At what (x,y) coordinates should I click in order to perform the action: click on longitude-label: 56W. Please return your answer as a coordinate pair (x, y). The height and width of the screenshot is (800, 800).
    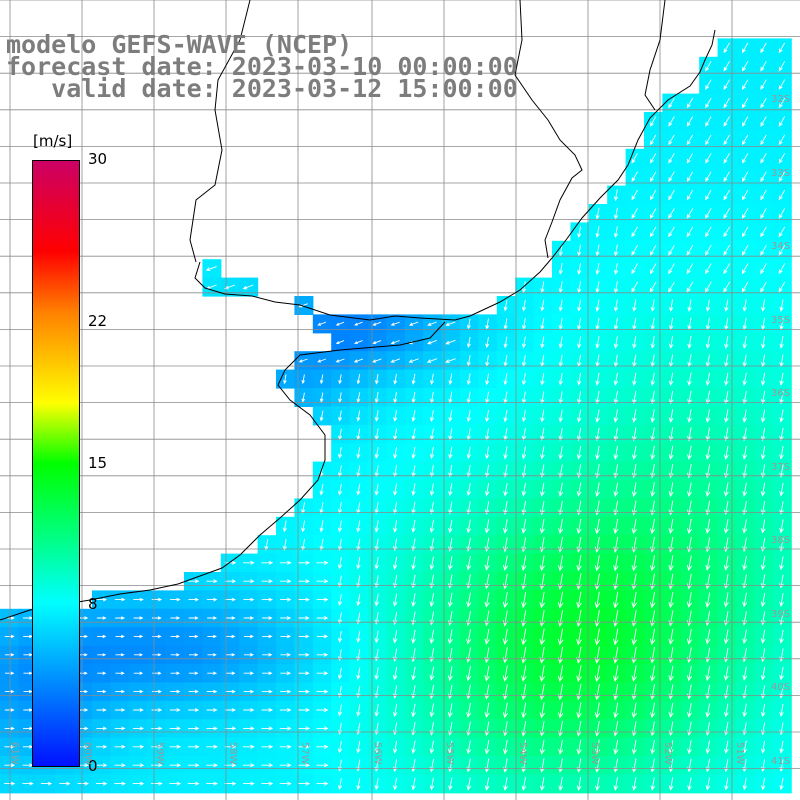
    Looking at the image, I should click on (377, 753).